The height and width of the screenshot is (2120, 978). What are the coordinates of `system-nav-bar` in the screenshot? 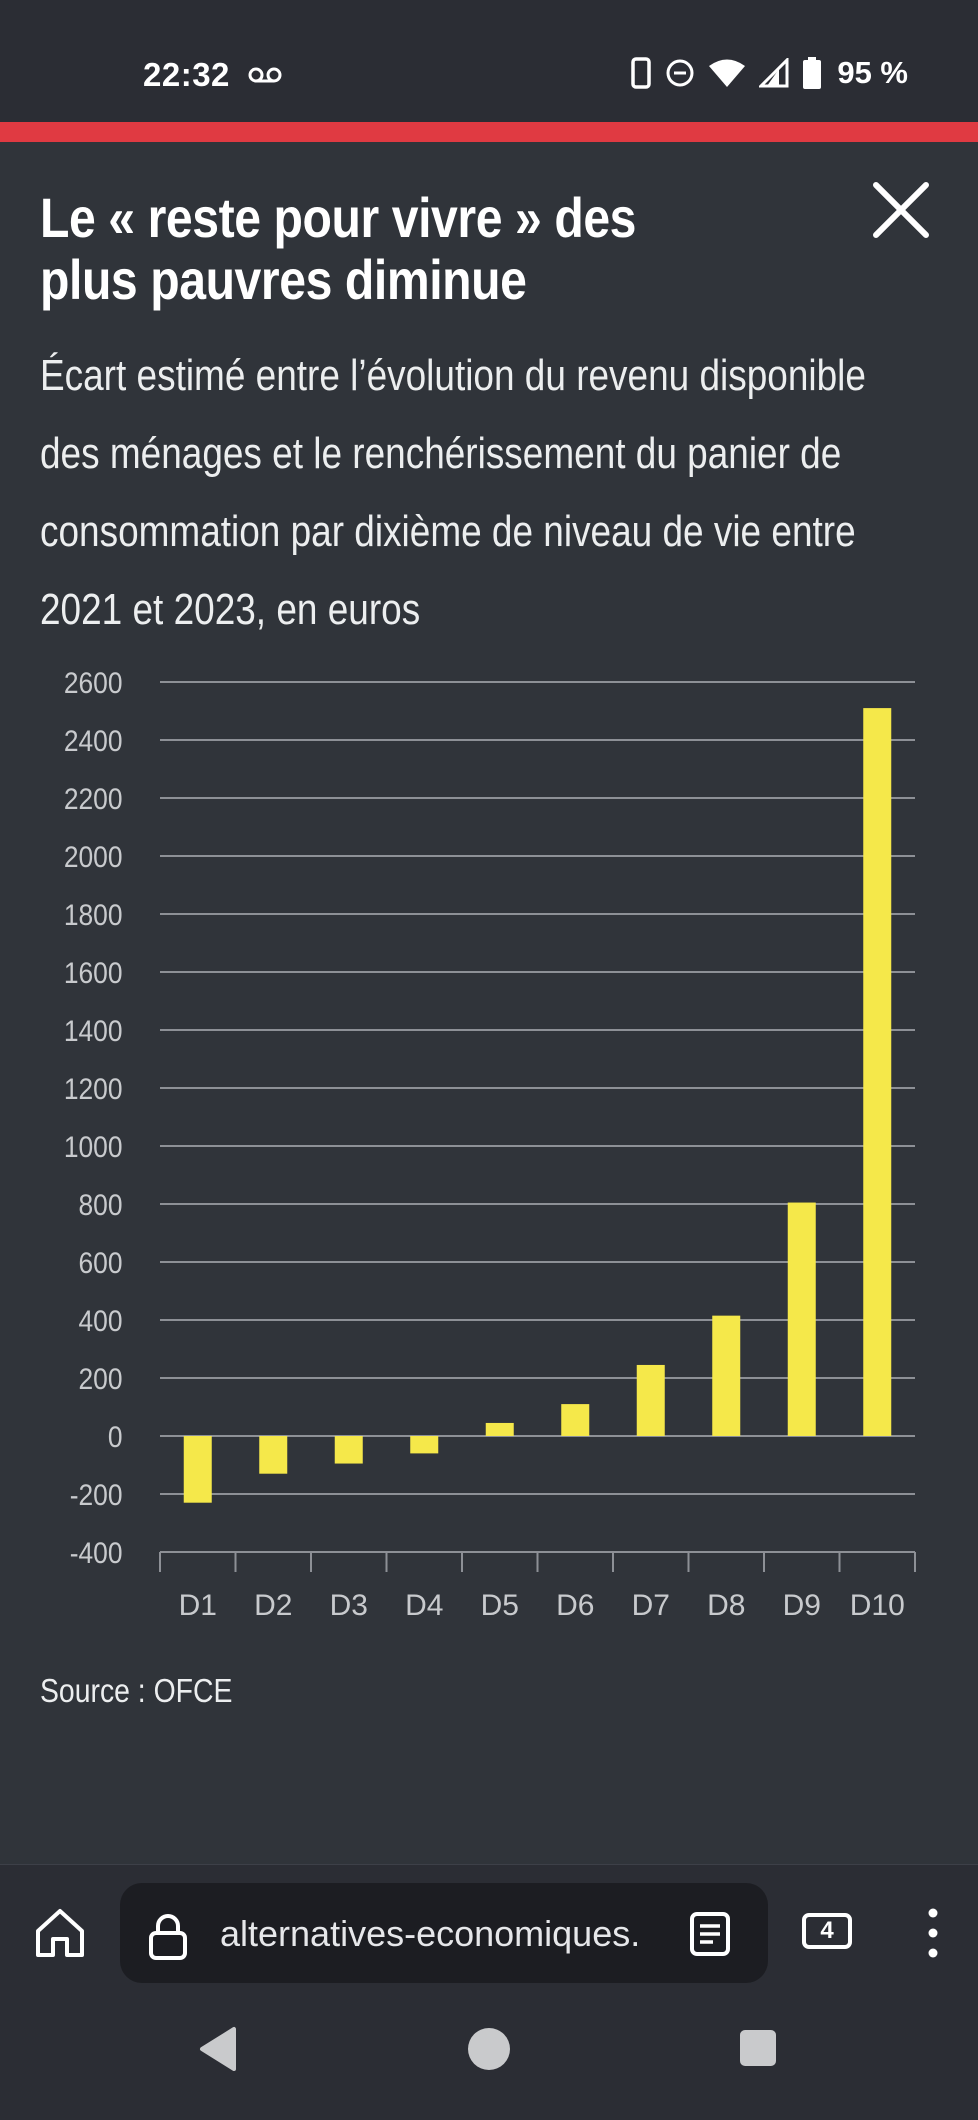 It's located at (489, 2054).